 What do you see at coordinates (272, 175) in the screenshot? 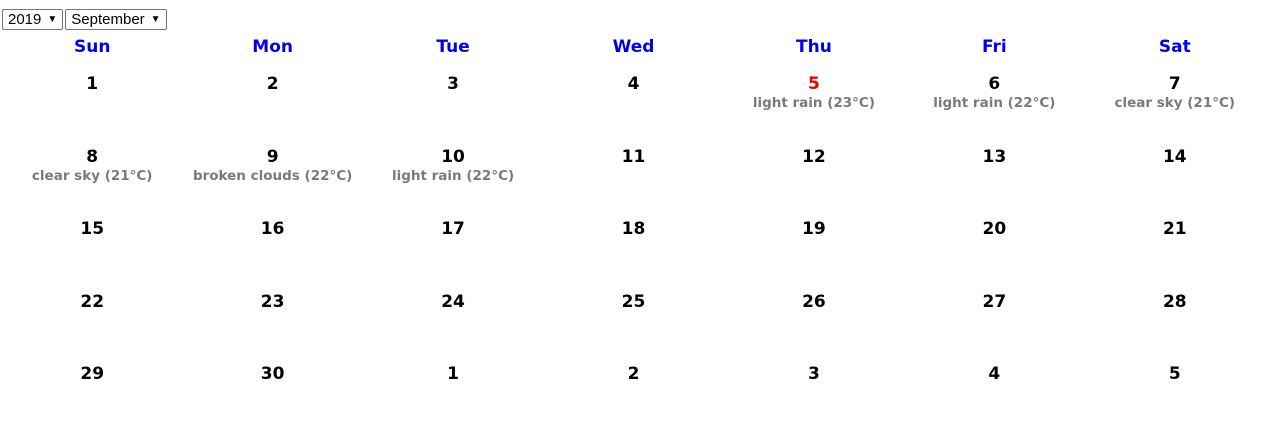
I see `weather-forecast: broken clouds (22°C)` at bounding box center [272, 175].